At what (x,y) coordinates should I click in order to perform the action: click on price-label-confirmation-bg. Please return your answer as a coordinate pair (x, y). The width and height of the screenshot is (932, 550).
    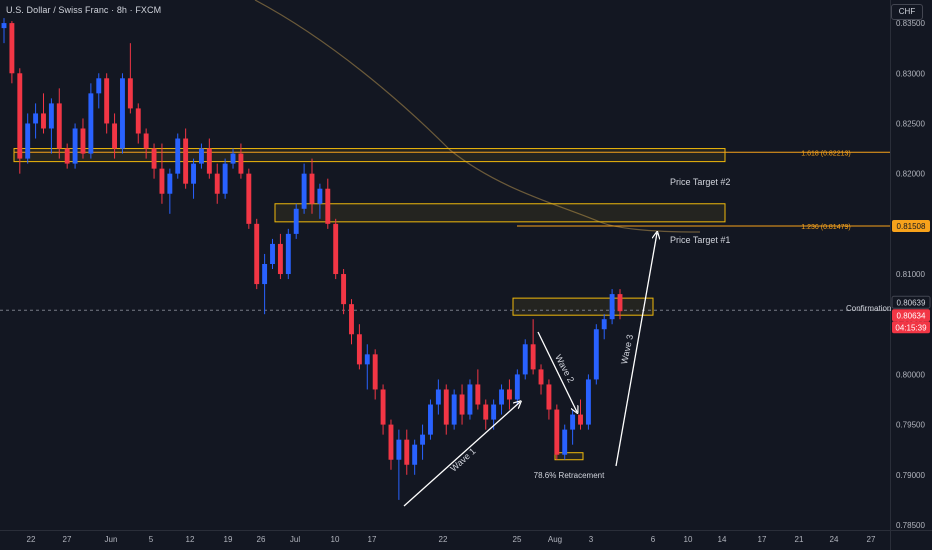
    Looking at the image, I should click on (911, 302).